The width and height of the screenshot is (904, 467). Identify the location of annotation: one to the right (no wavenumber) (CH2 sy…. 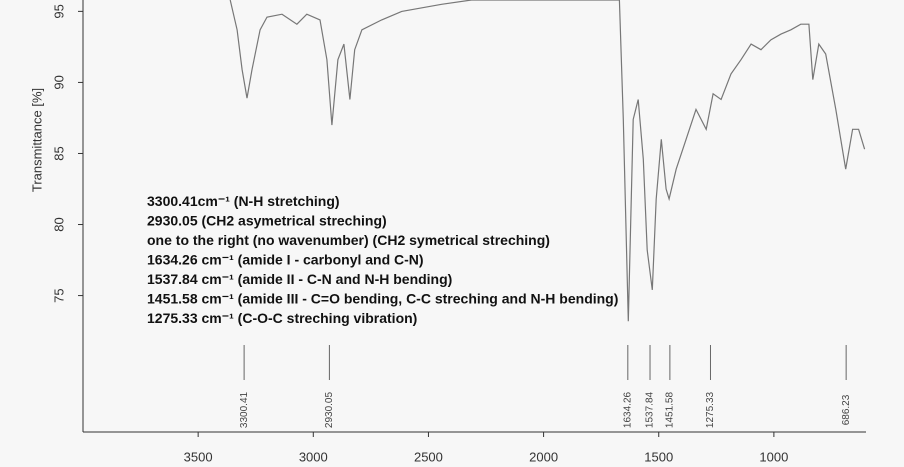
(348, 240).